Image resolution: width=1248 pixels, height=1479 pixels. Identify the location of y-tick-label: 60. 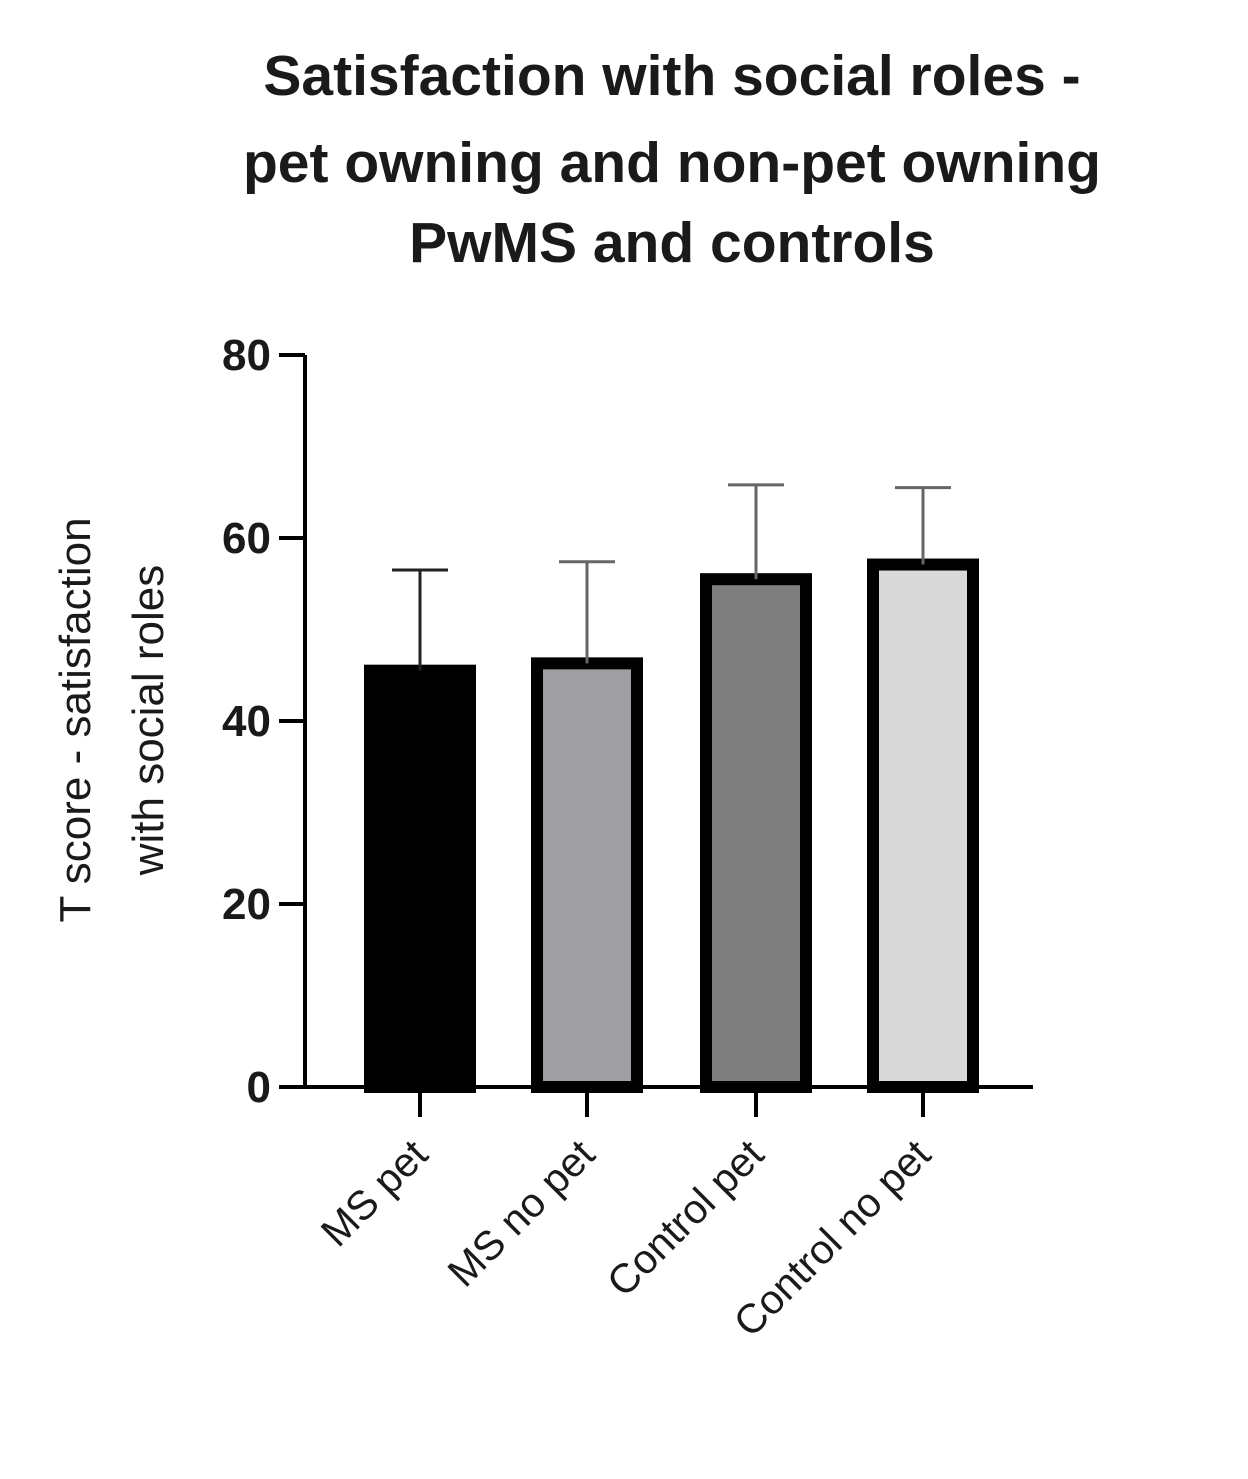
(246, 538).